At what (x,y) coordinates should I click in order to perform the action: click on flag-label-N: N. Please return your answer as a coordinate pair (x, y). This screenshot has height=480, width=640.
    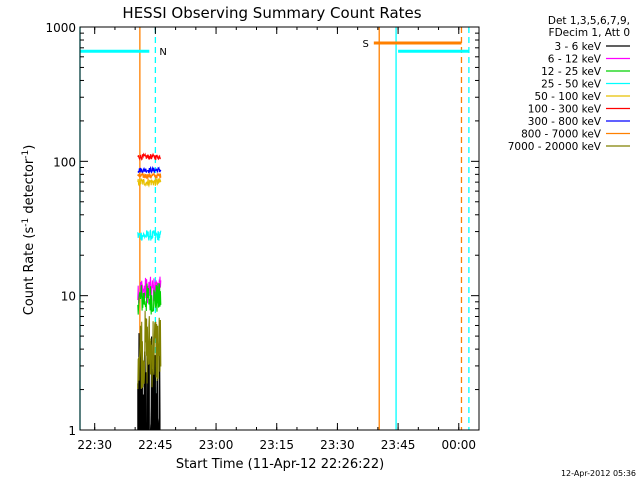
    Looking at the image, I should click on (162, 52).